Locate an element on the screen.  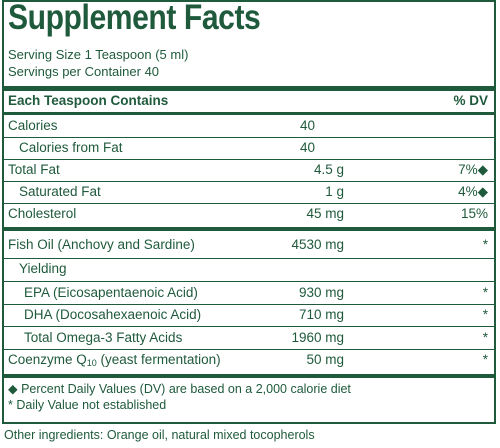
row-amount: 4.5 g is located at coordinates (328, 169).